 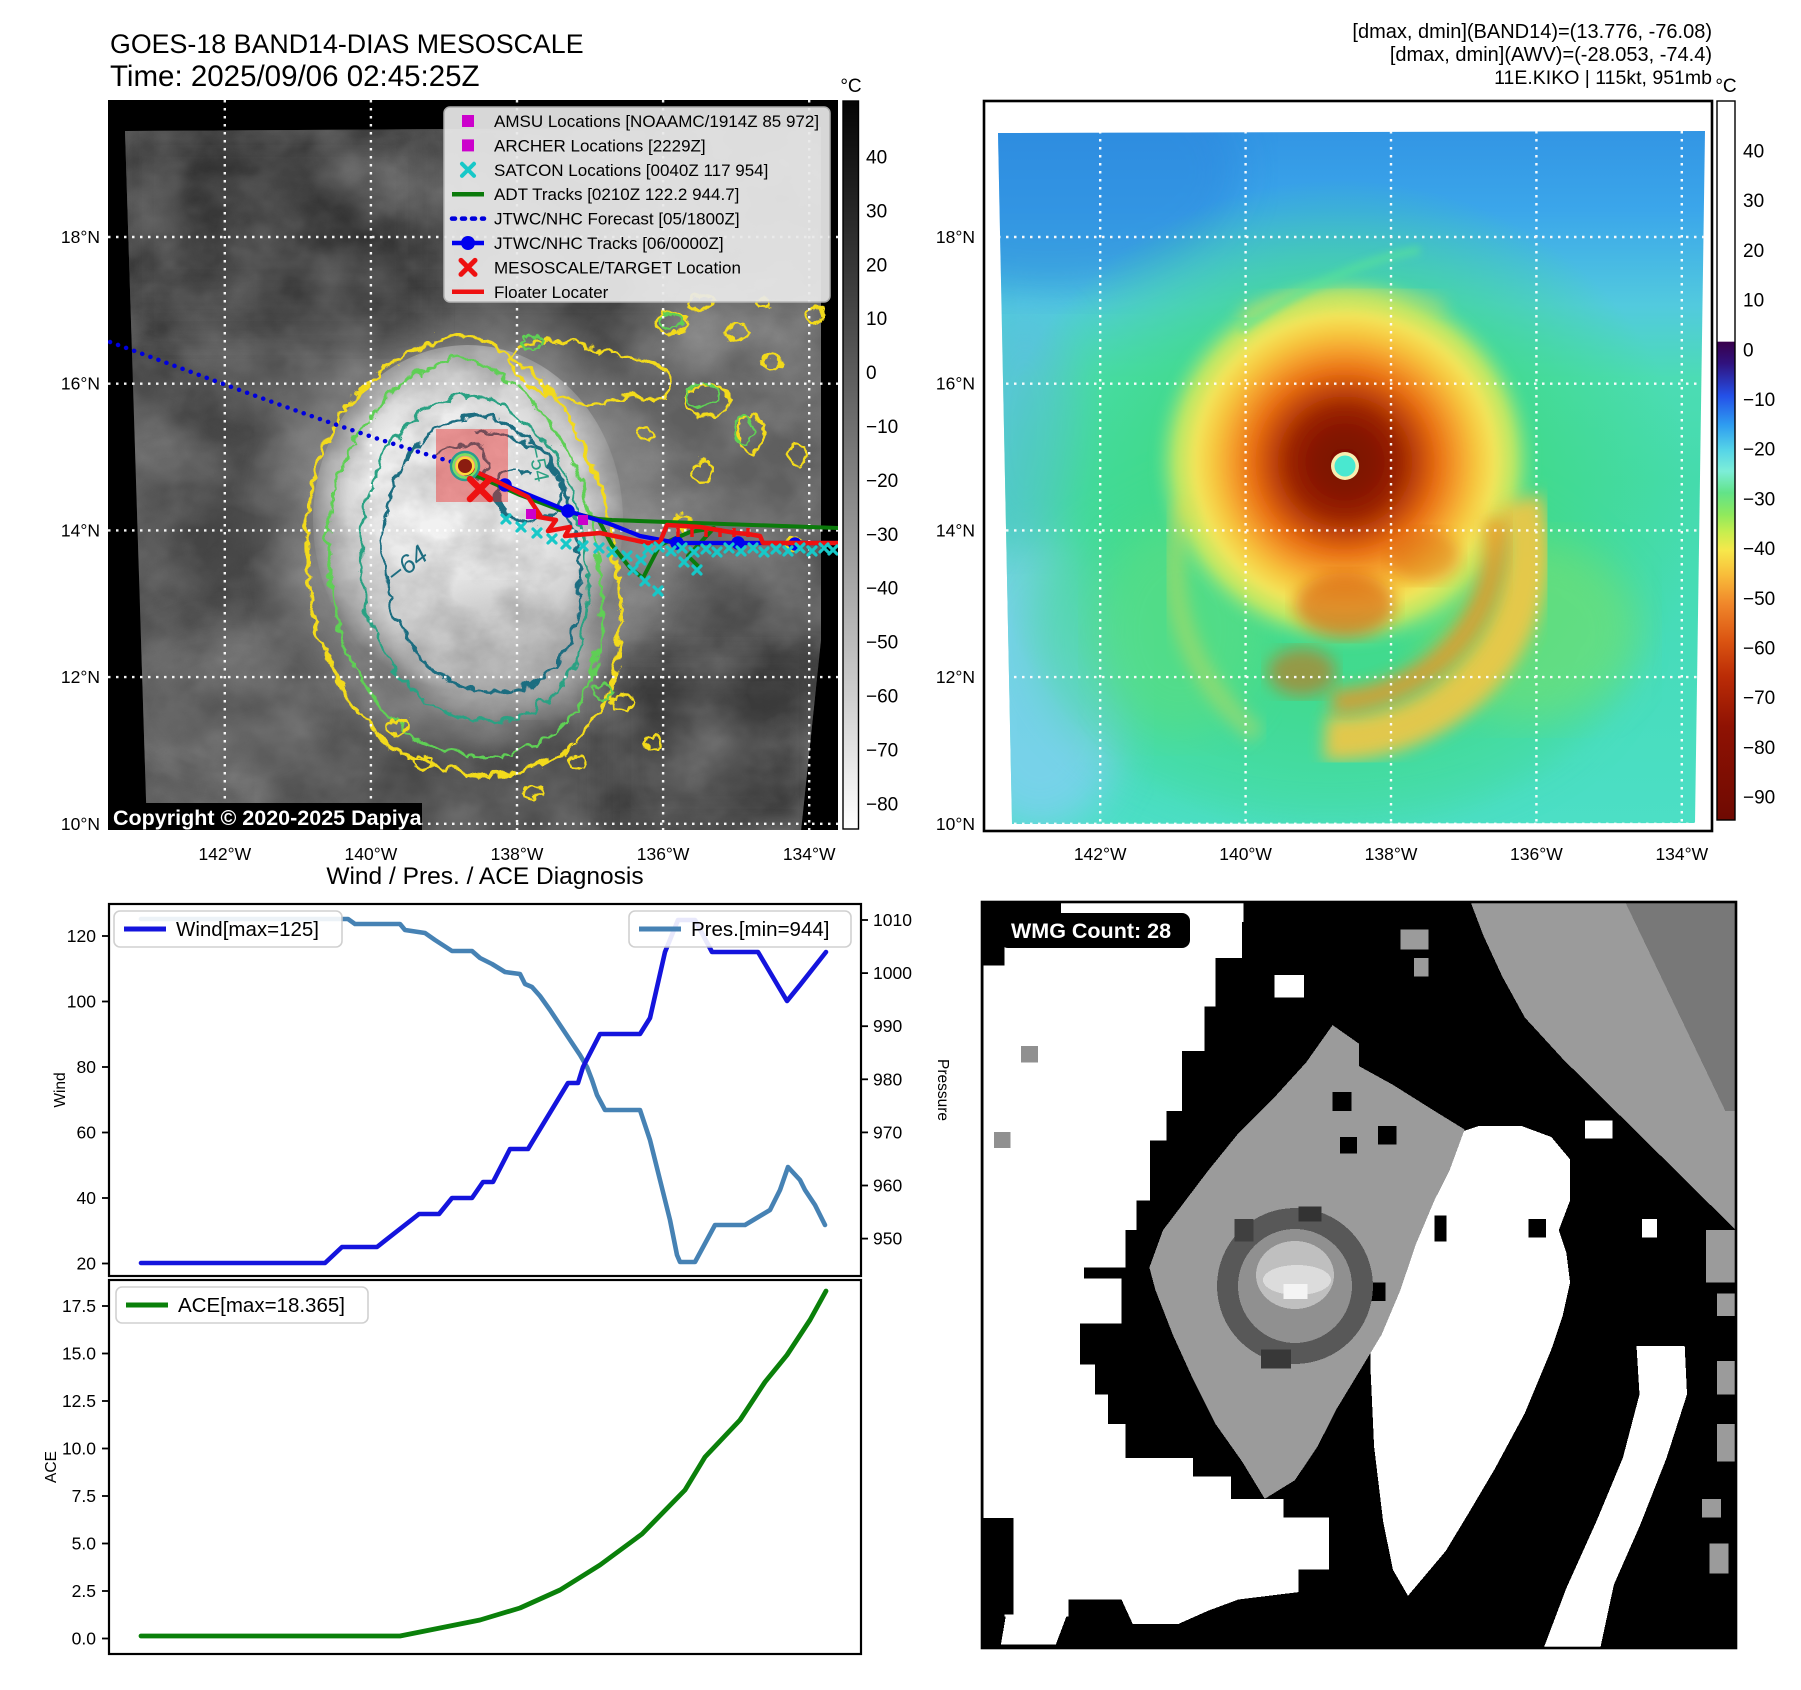 What do you see at coordinates (81, 936) in the screenshot?
I see `svg-text: 120` at bounding box center [81, 936].